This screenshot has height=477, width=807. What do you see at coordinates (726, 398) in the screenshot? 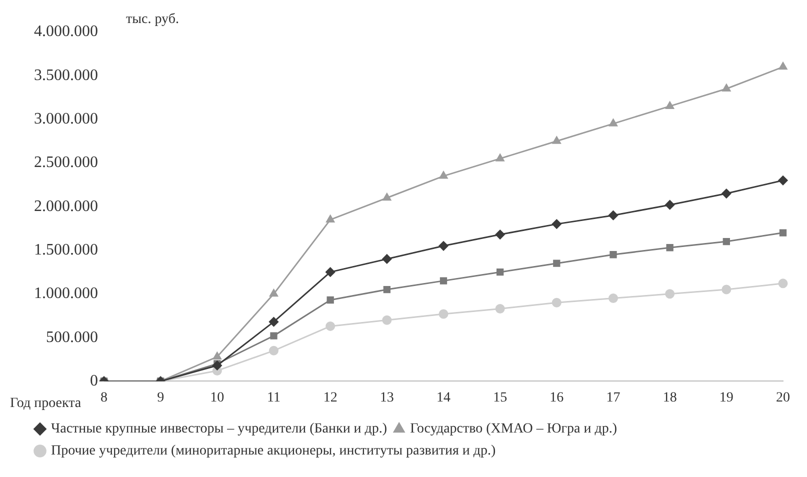
I see `x-tick-label: 19` at bounding box center [726, 398].